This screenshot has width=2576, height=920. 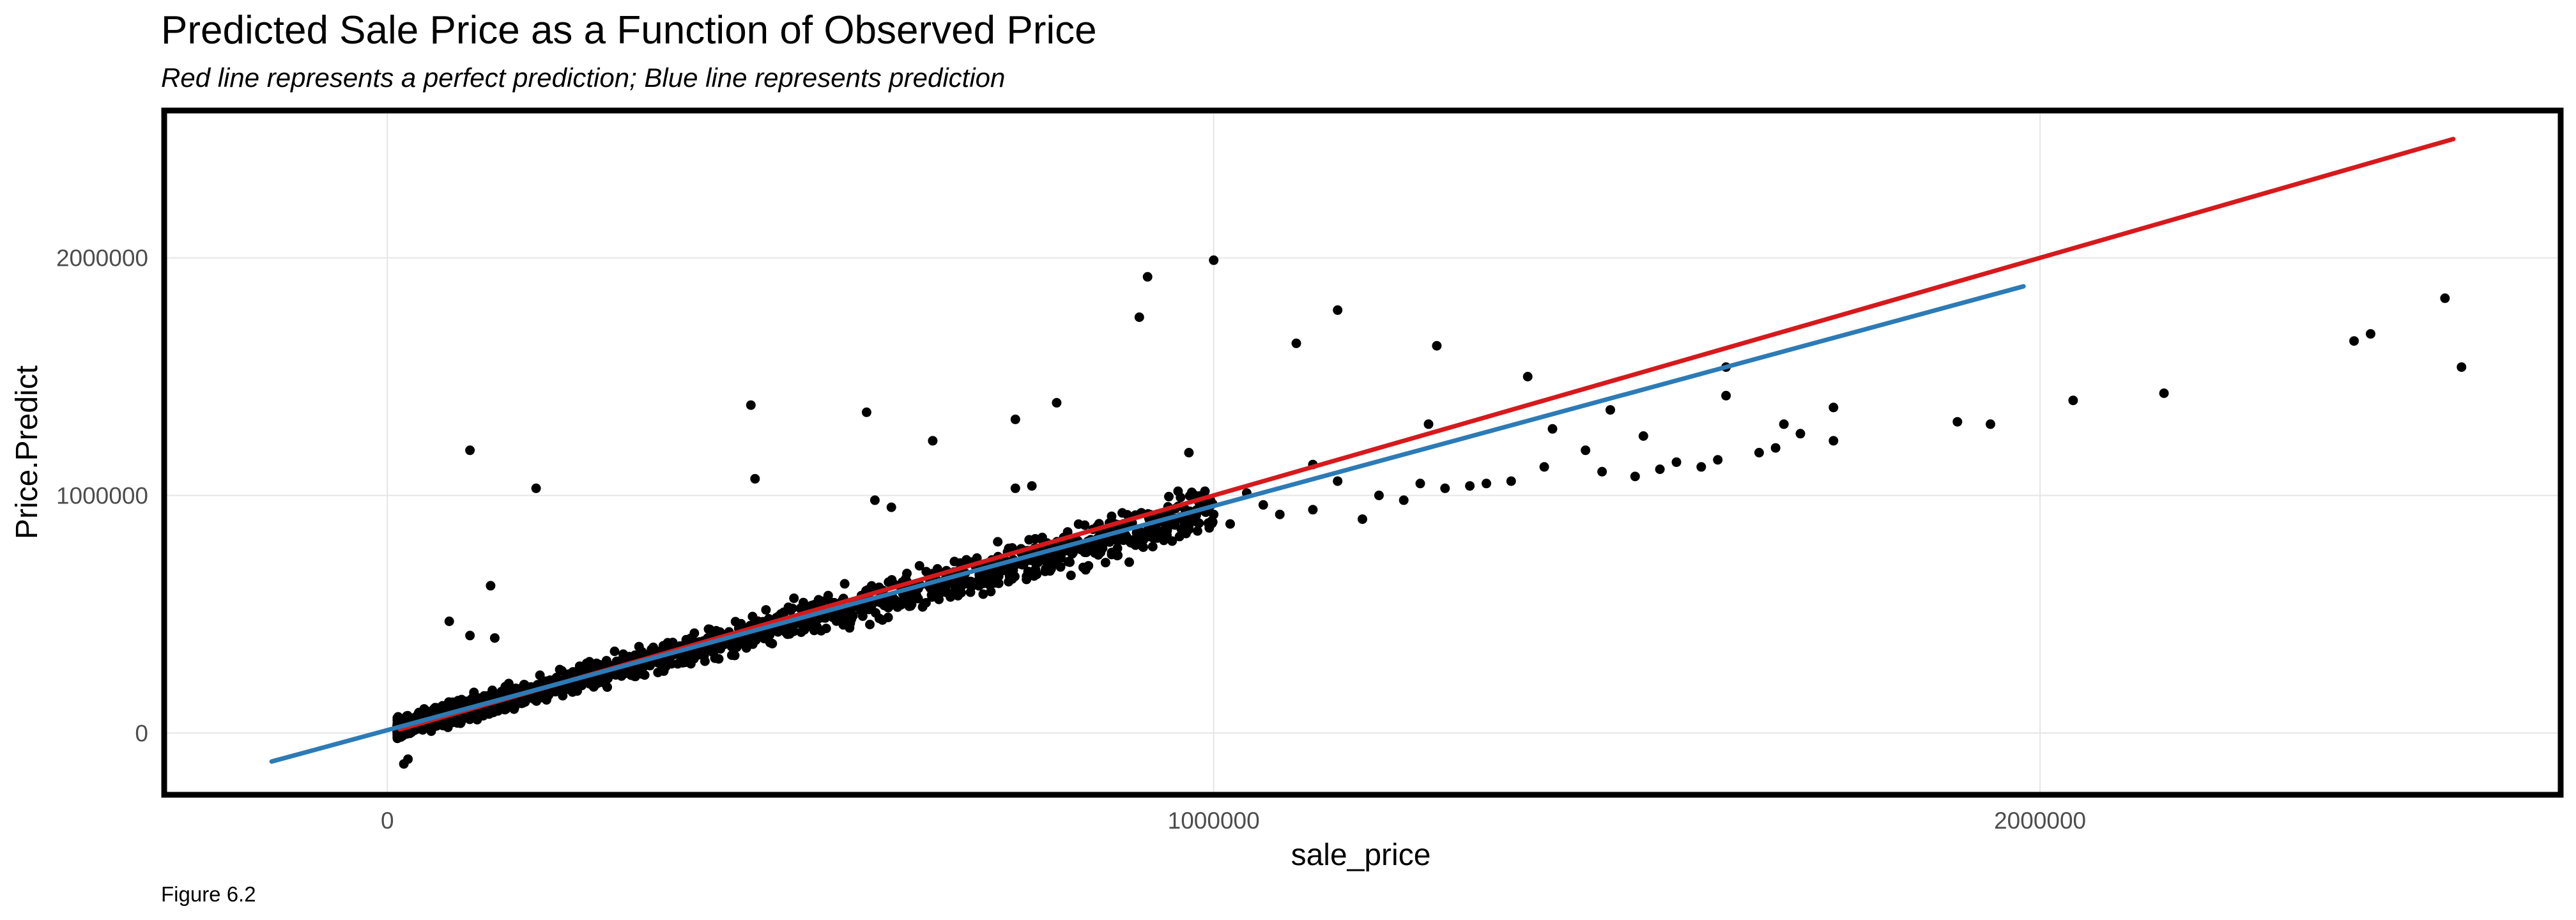 I want to click on y-axis-title: Price.Predict, so click(x=27, y=452).